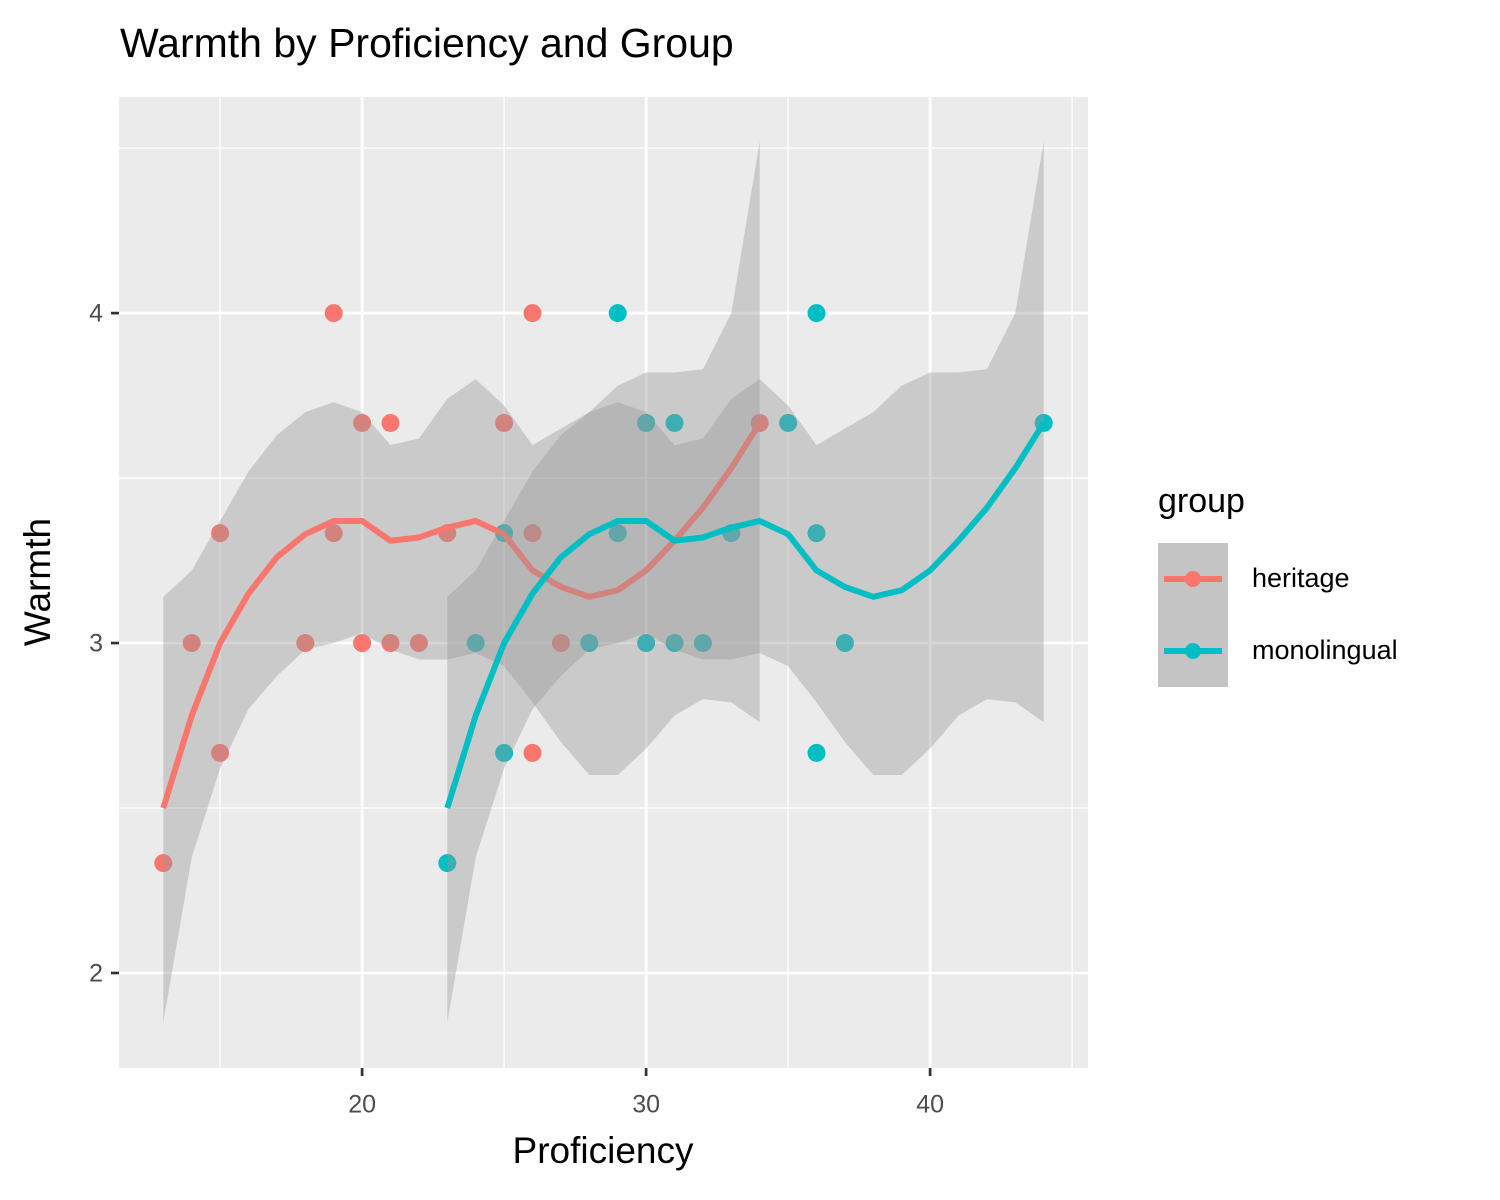 This screenshot has height=1200, width=1500. Describe the element at coordinates (930, 1105) in the screenshot. I see `x-tick-label: 40` at that location.